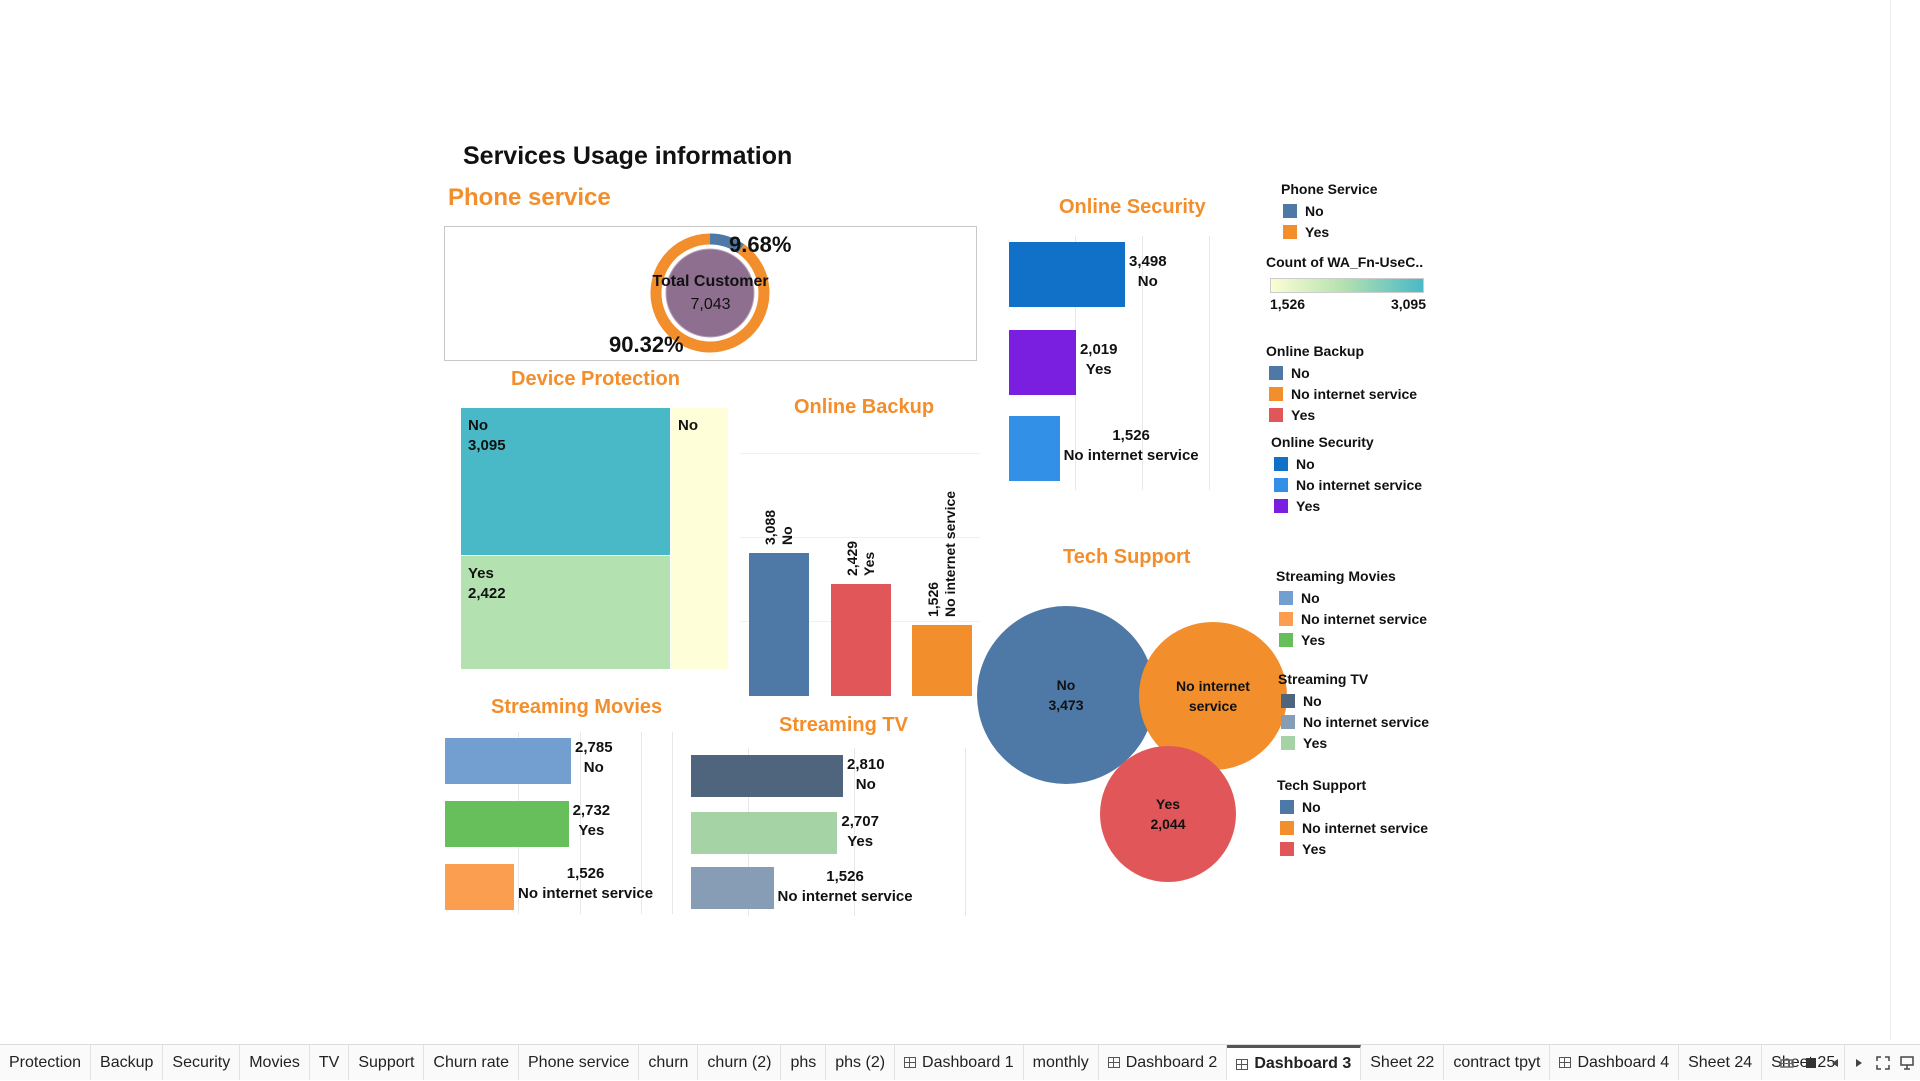 The image size is (1920, 1081). I want to click on legend-phone-service: Phone Service No Yes, so click(1329, 211).